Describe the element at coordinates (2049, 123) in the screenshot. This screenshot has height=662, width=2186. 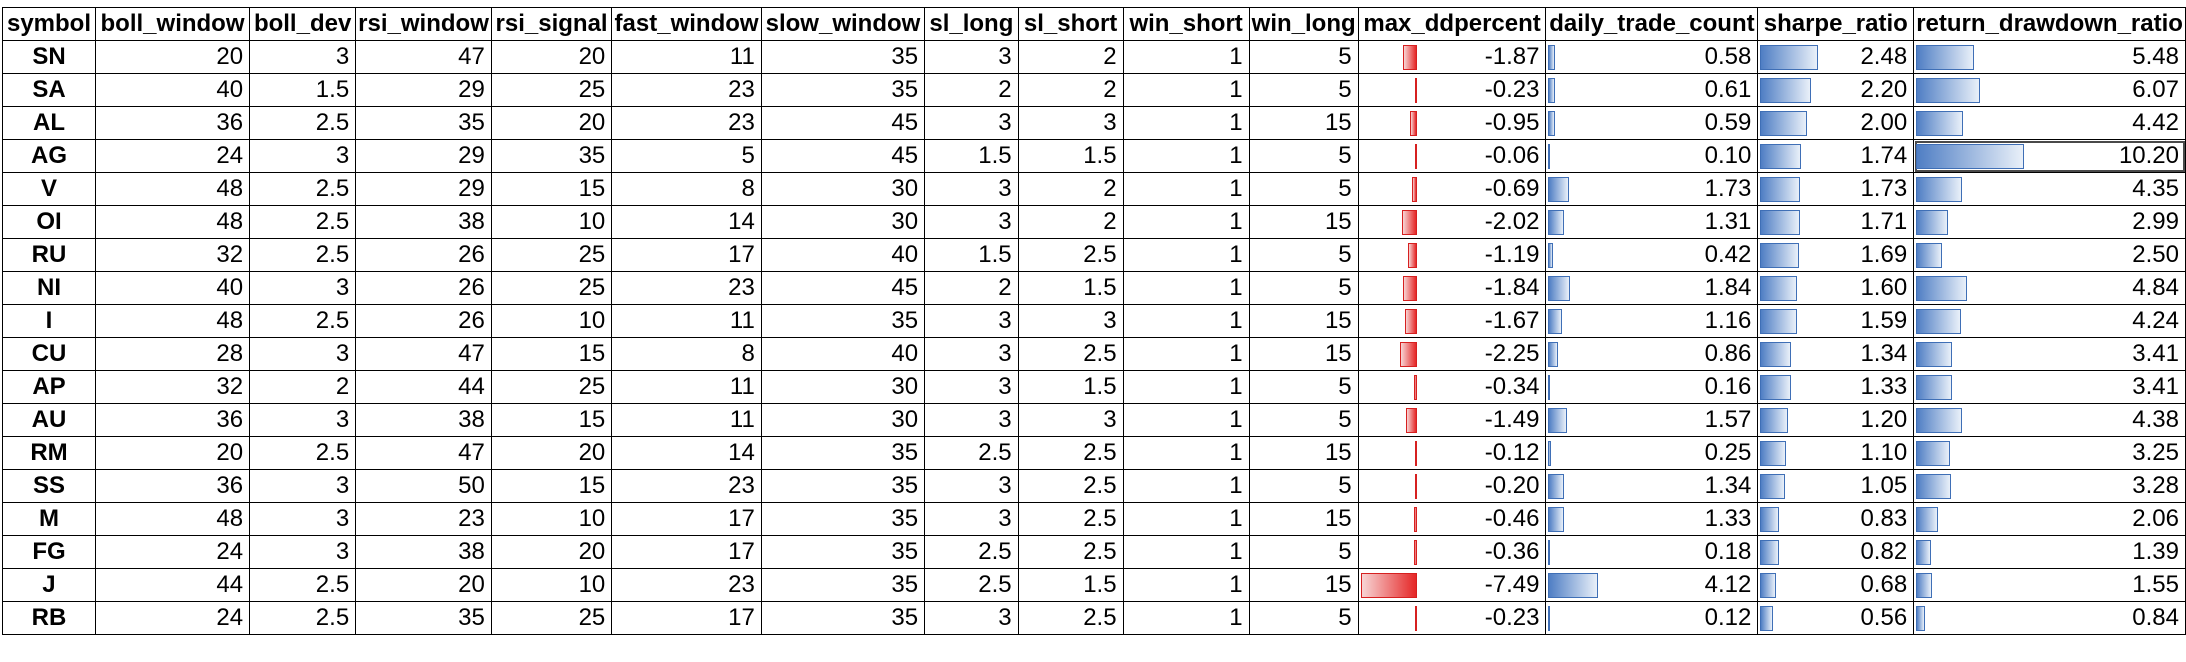
I see `cell-return-drawdown-ratio: 4.42` at that location.